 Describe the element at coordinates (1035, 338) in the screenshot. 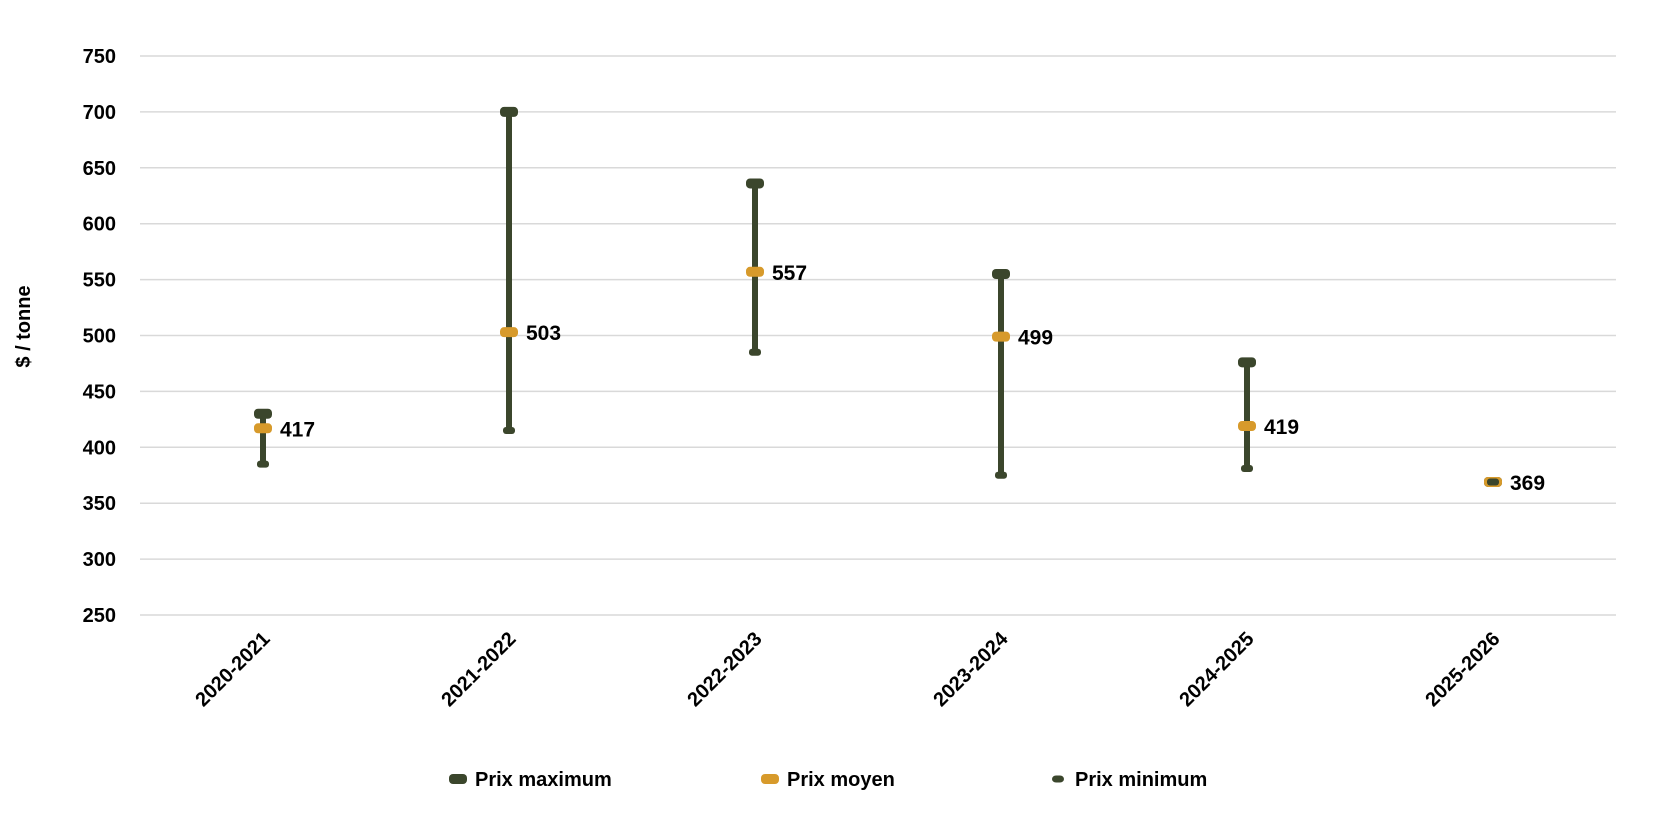

I see `data-label: 499` at that location.